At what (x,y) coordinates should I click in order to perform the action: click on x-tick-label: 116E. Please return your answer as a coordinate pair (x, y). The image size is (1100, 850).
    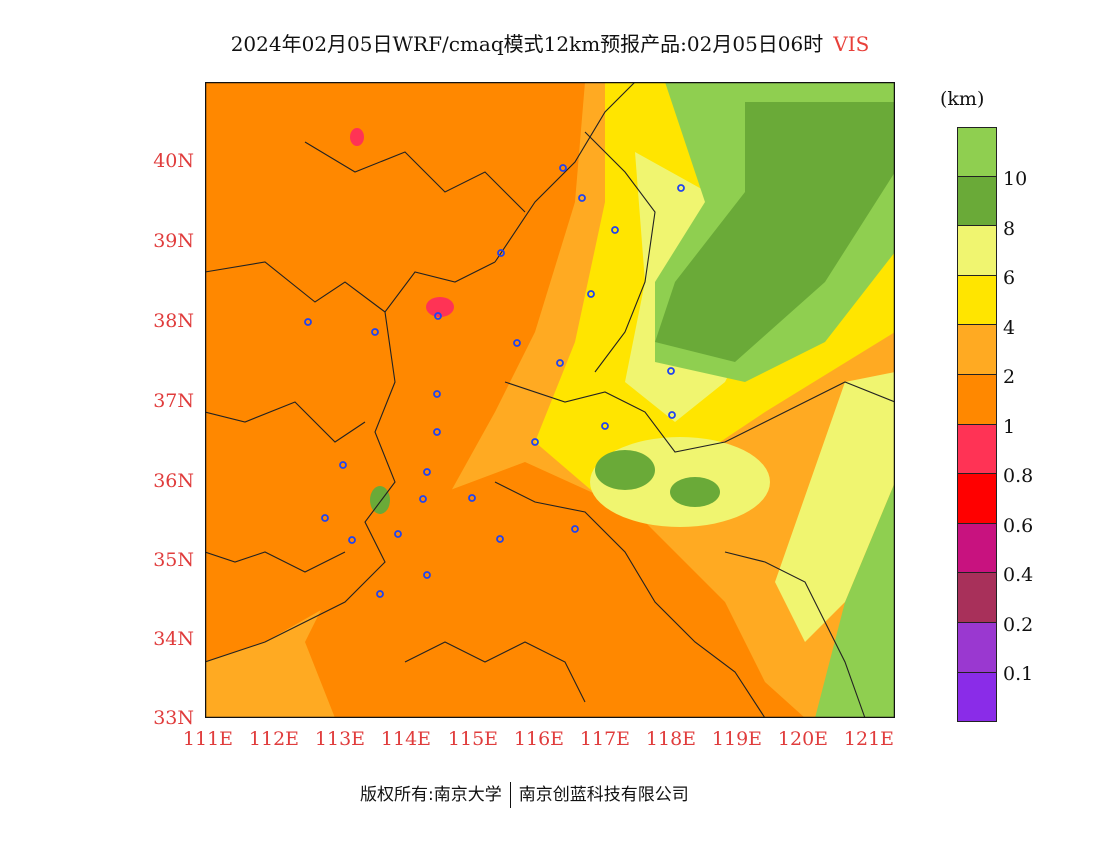
    Looking at the image, I should click on (539, 739).